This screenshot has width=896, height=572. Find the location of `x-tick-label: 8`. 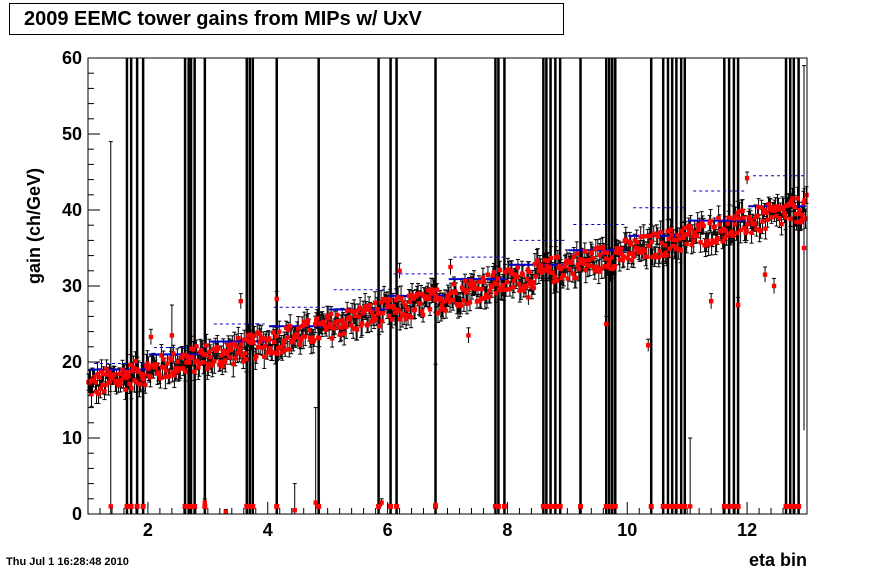

x-tick-label: 8 is located at coordinates (507, 530).